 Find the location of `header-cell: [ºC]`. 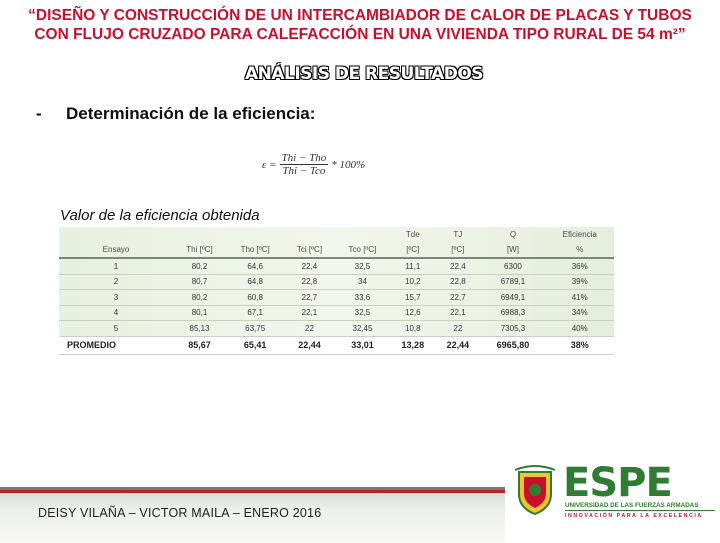

header-cell: [ºC] is located at coordinates (413, 250).